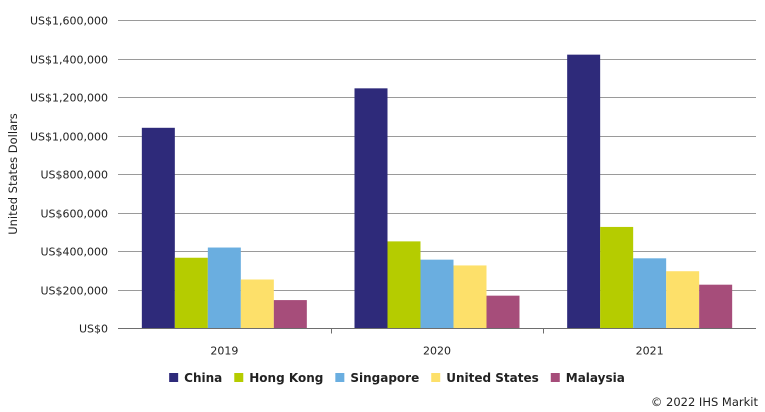  I want to click on legend-item-china: China, so click(195, 378).